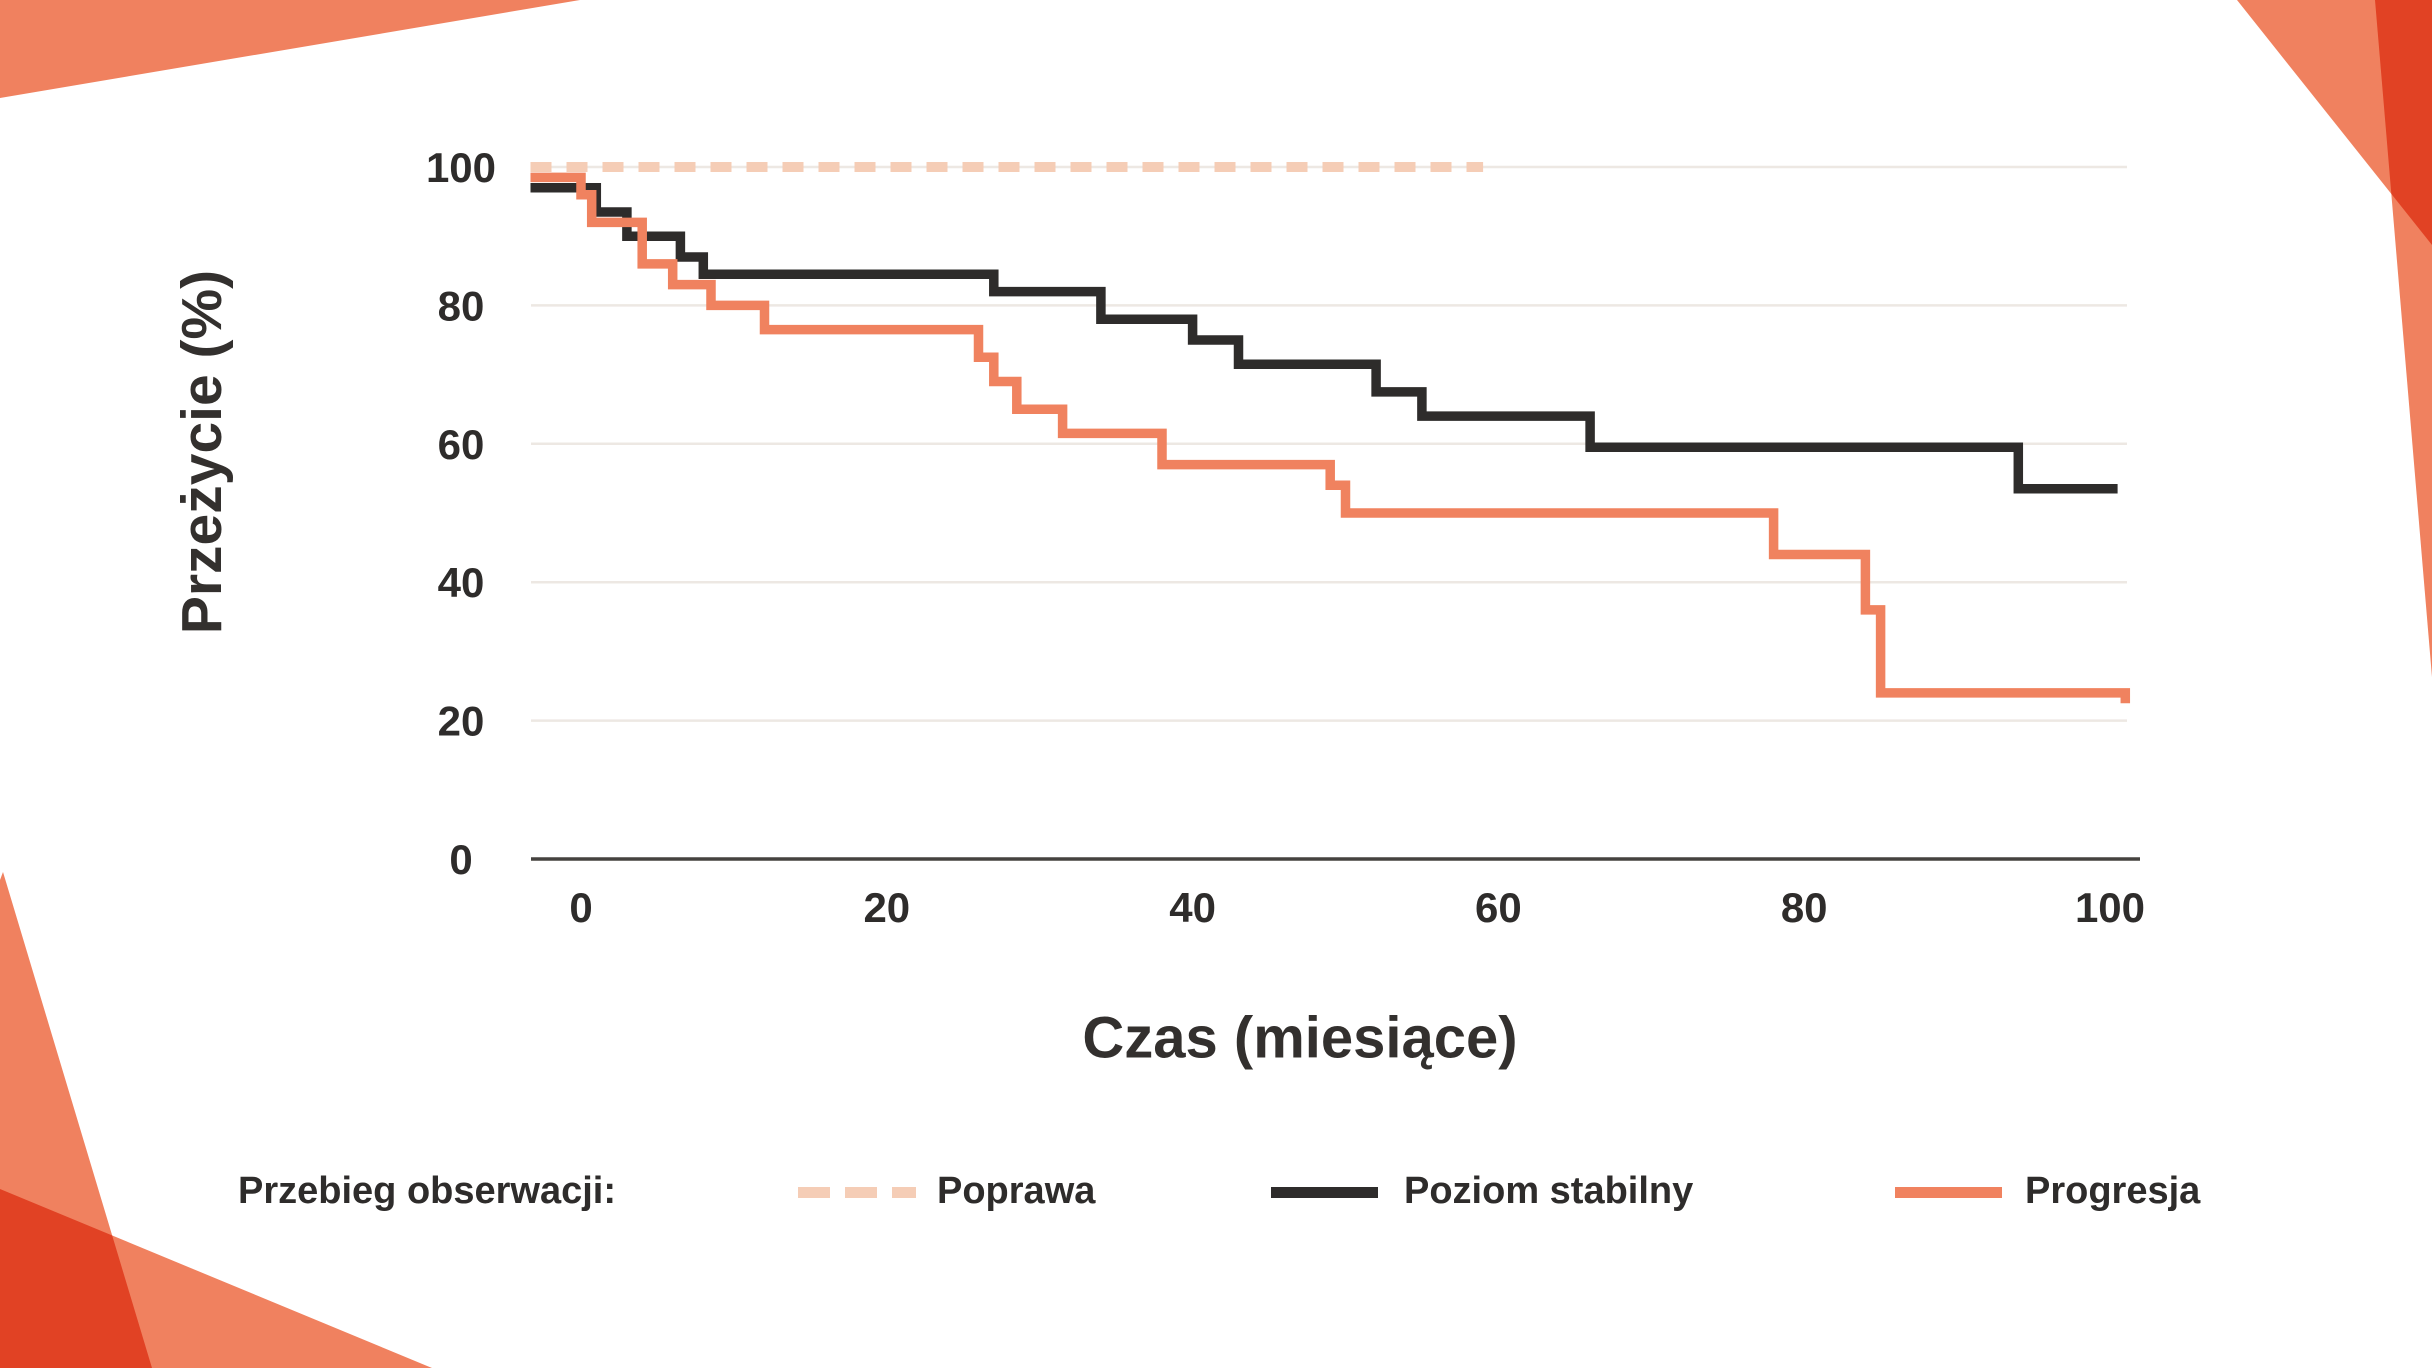 The image size is (2432, 1368). What do you see at coordinates (460, 859) in the screenshot?
I see `y-tick-label-0: 0` at bounding box center [460, 859].